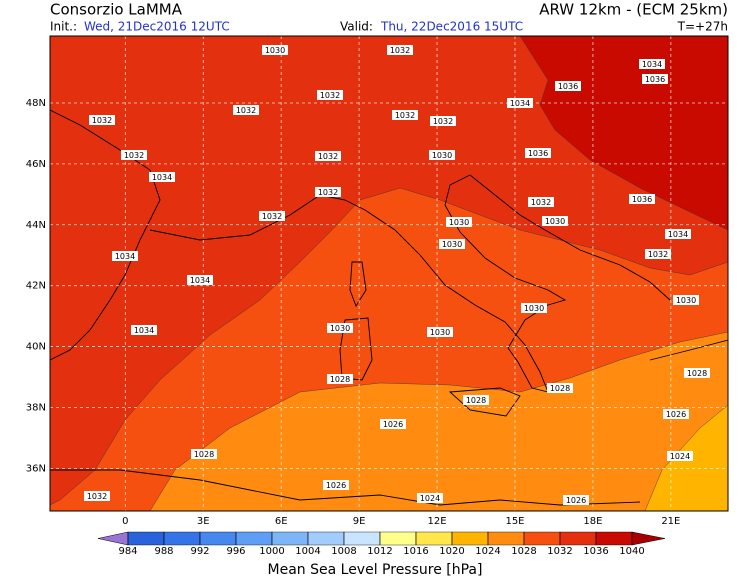 The height and width of the screenshot is (584, 751). Describe the element at coordinates (648, 538) in the screenshot. I see `colorbar-over` at that location.